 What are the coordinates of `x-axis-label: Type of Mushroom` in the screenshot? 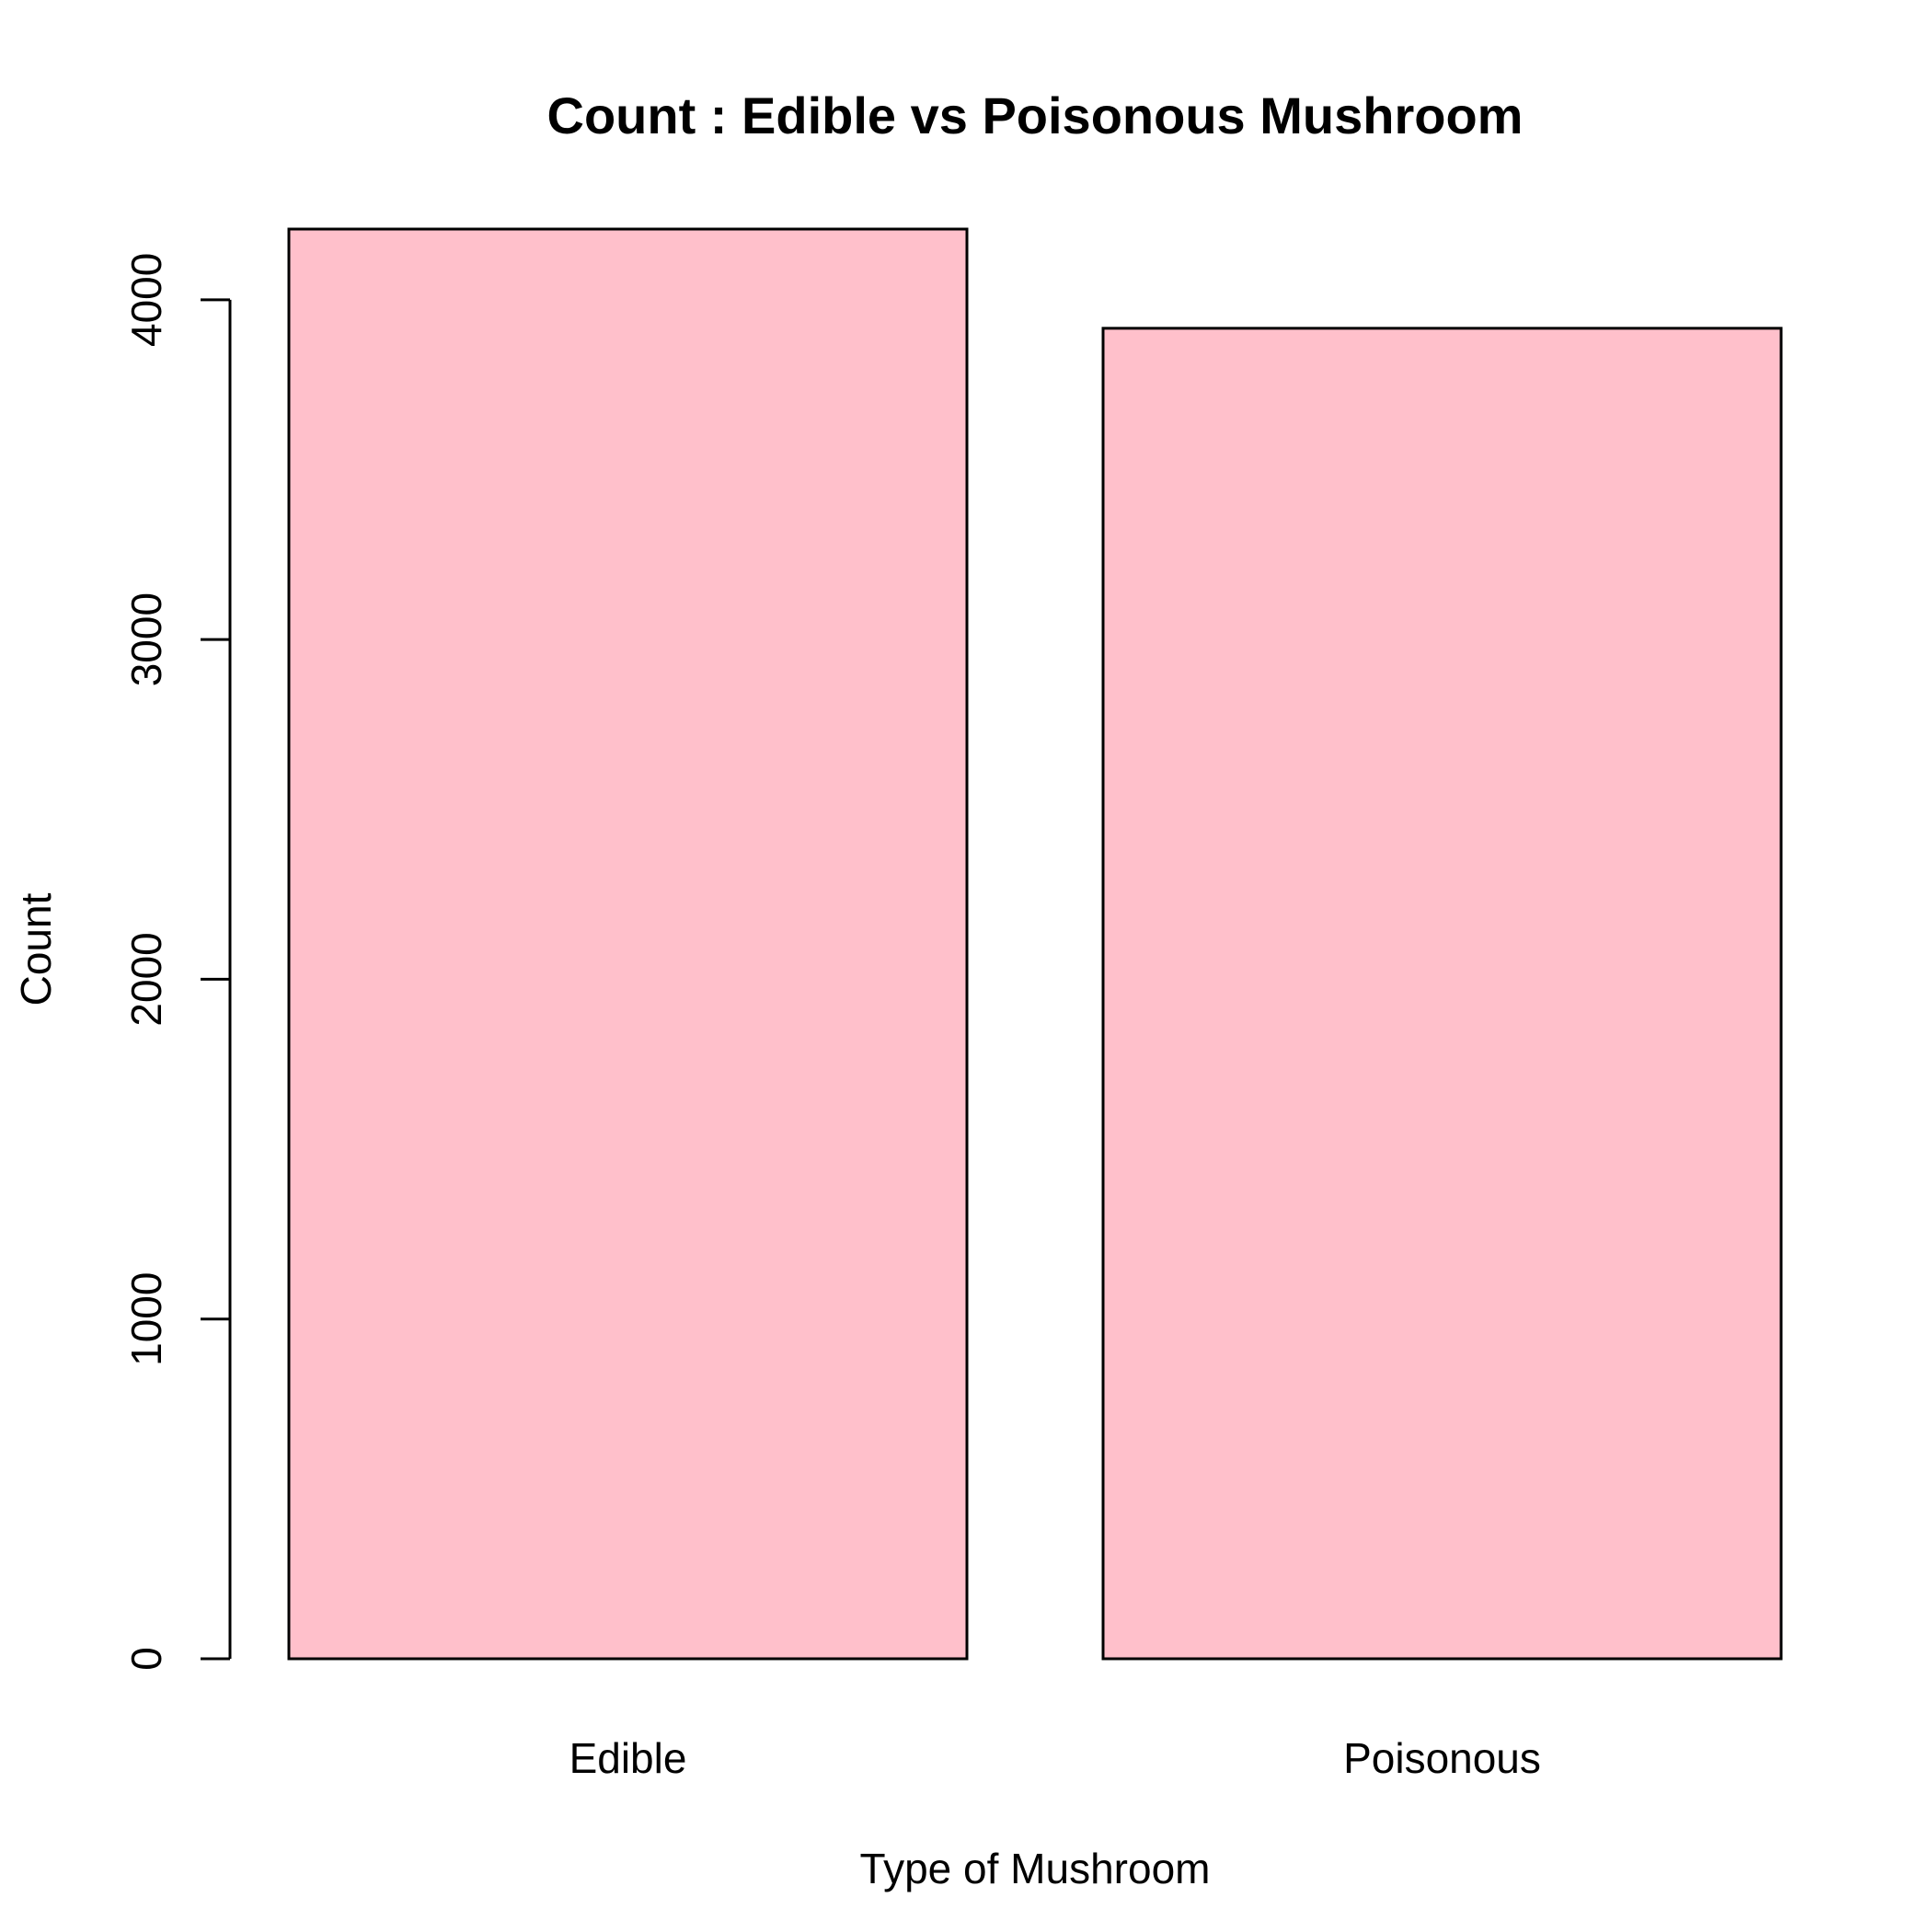 It's located at (1035, 1868).